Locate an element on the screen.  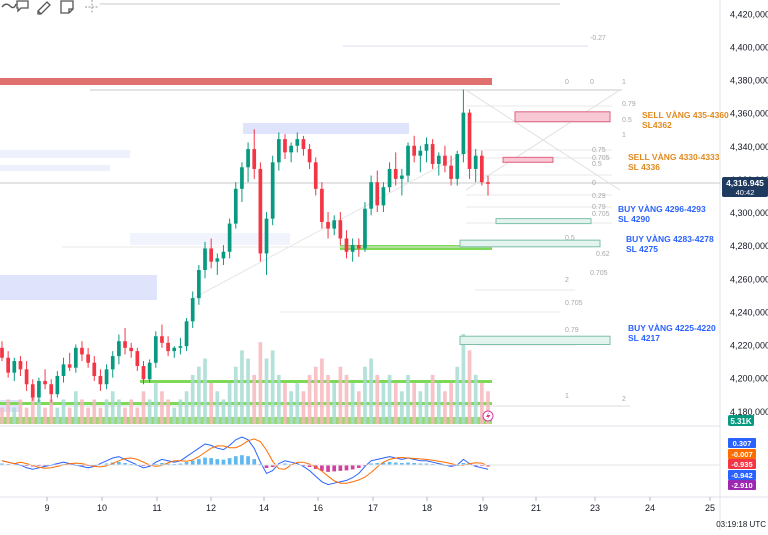
price-tick-label: 4,200,000 is located at coordinates (749, 379).